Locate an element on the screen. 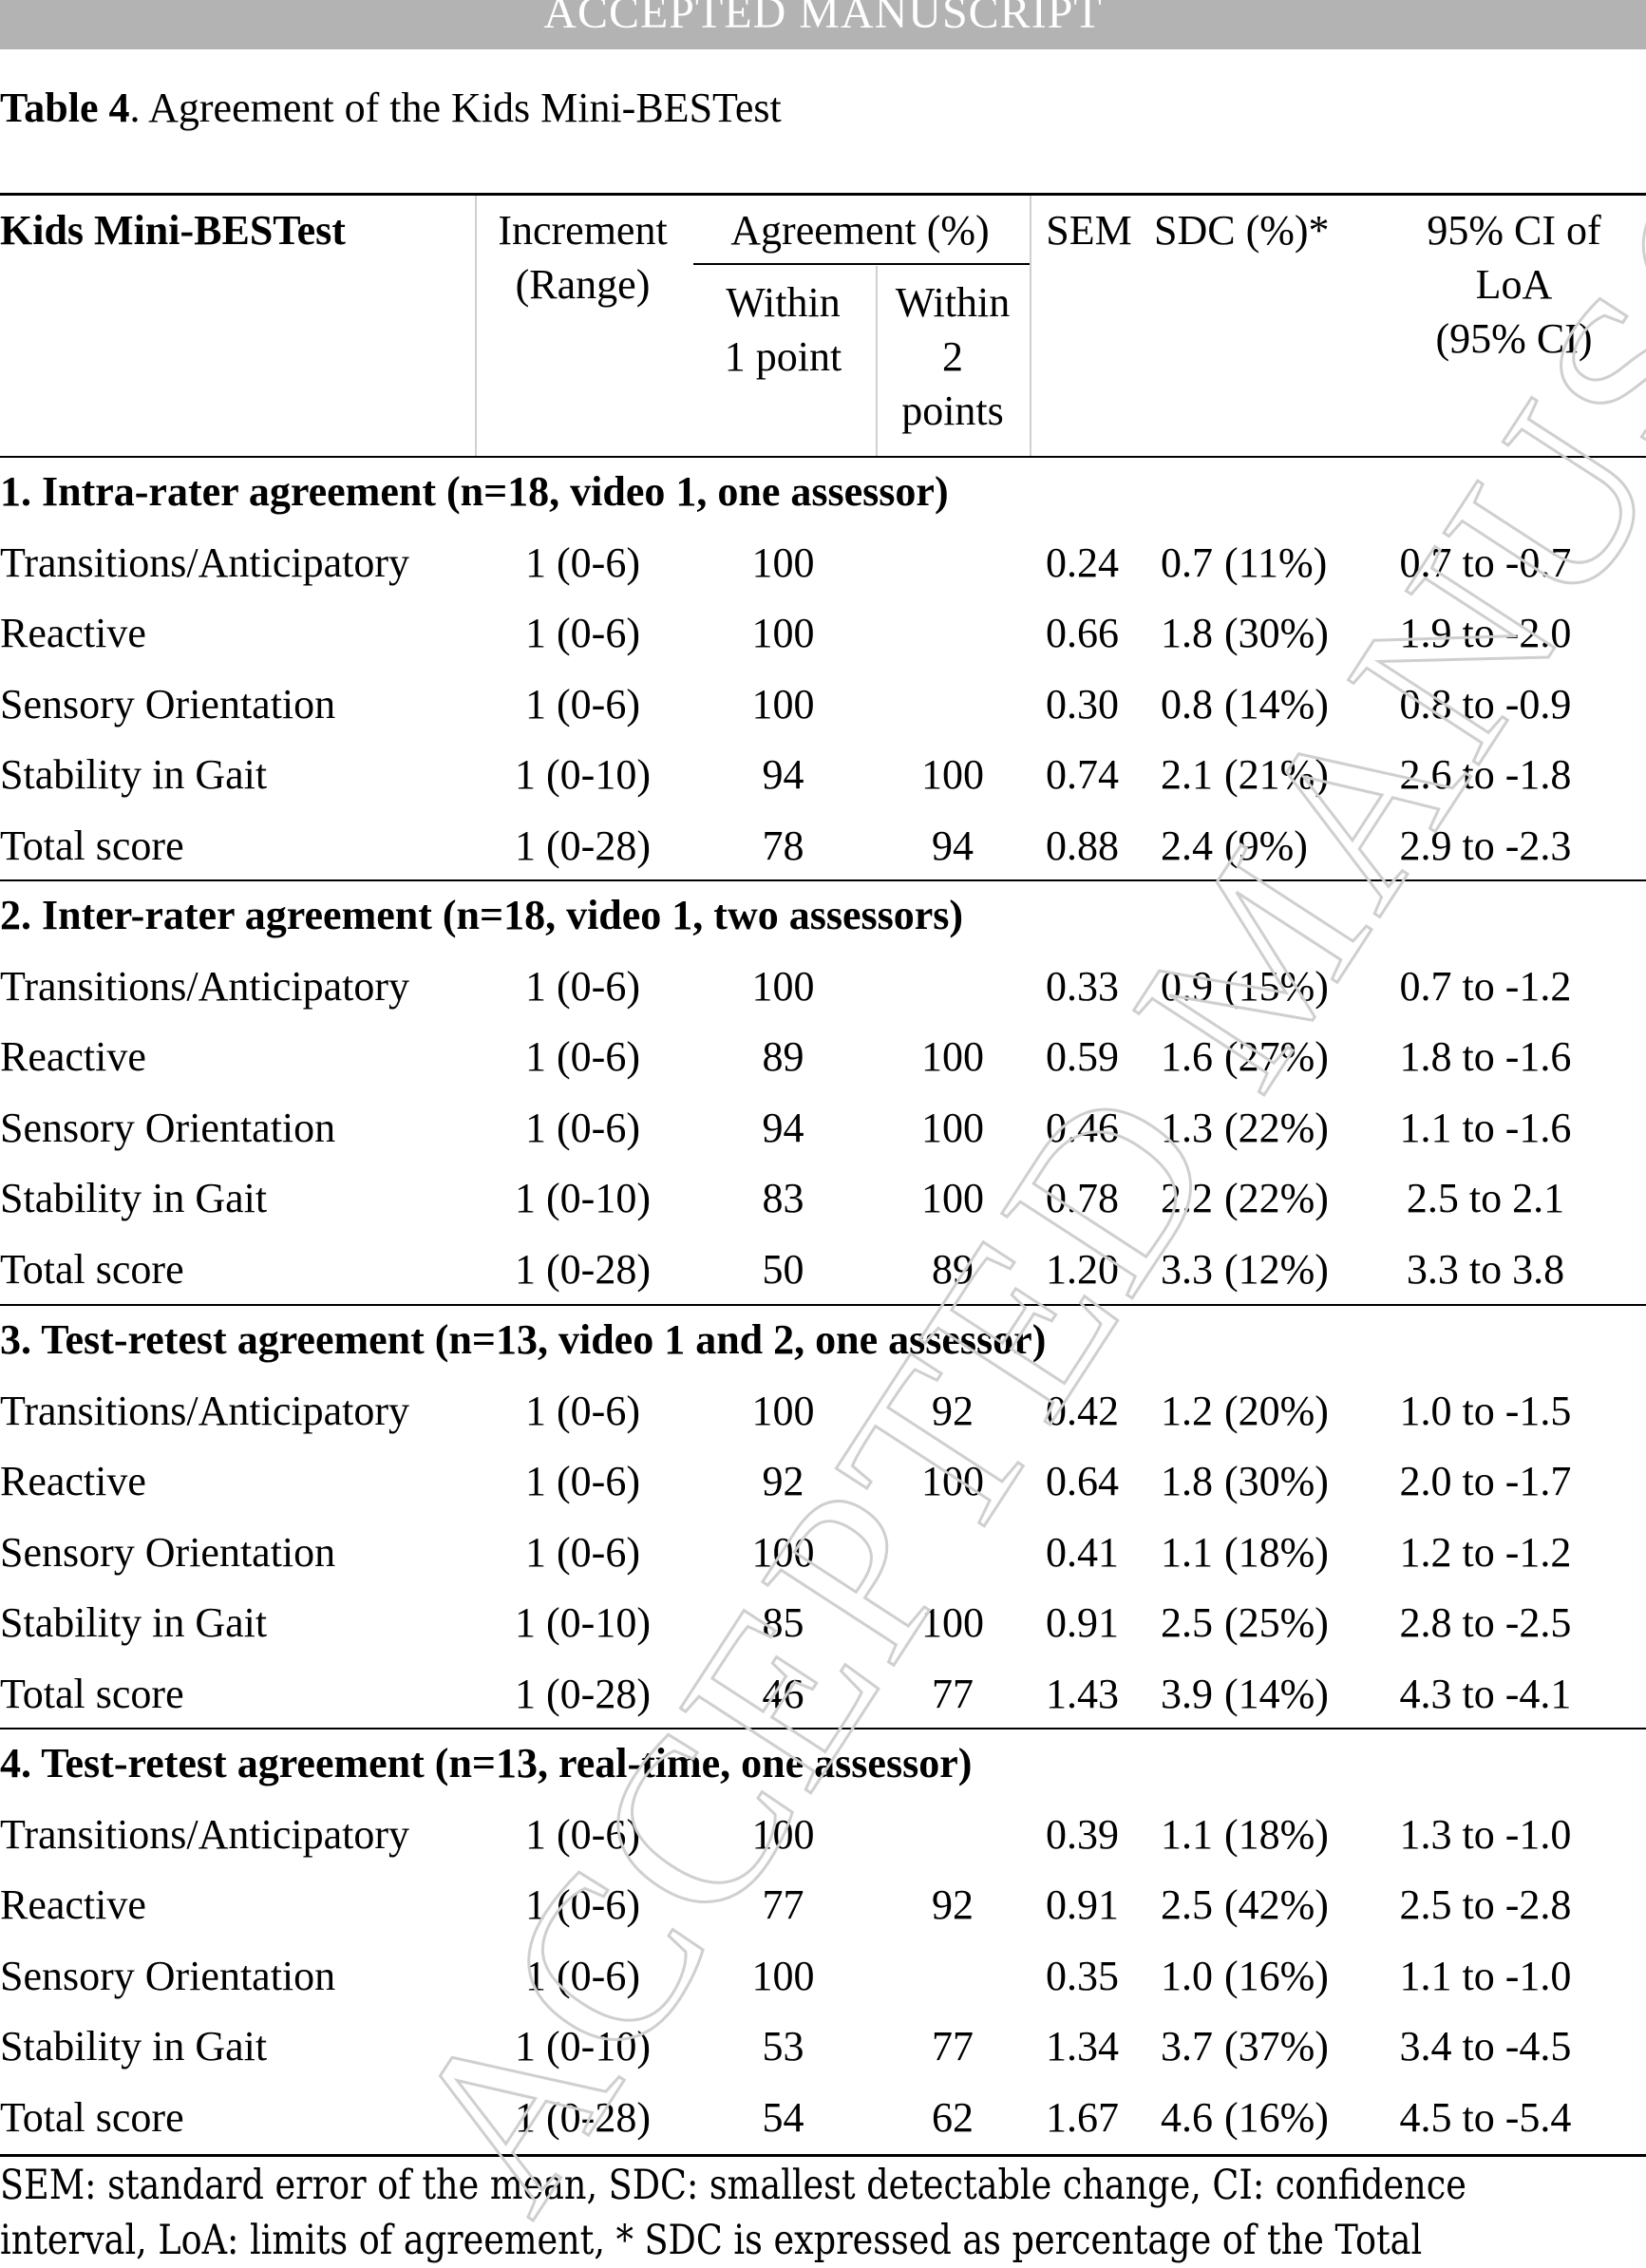 The image size is (1646, 2268). header-within-1-line: 1 point is located at coordinates (783, 356).